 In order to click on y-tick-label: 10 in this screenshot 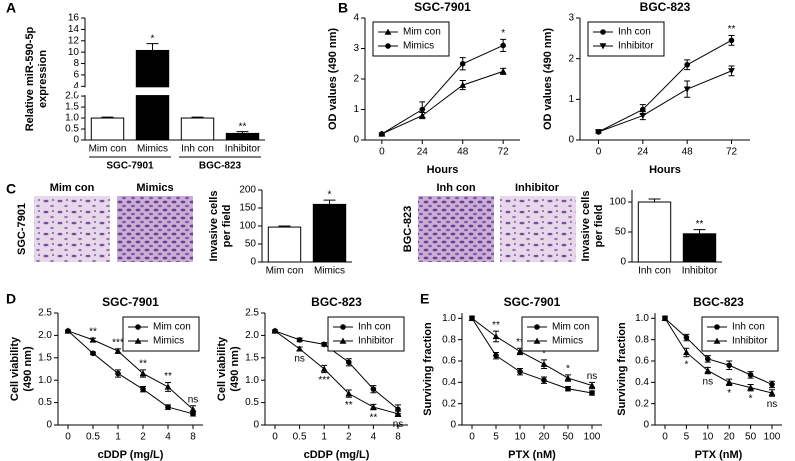, I will do `click(74, 52)`.